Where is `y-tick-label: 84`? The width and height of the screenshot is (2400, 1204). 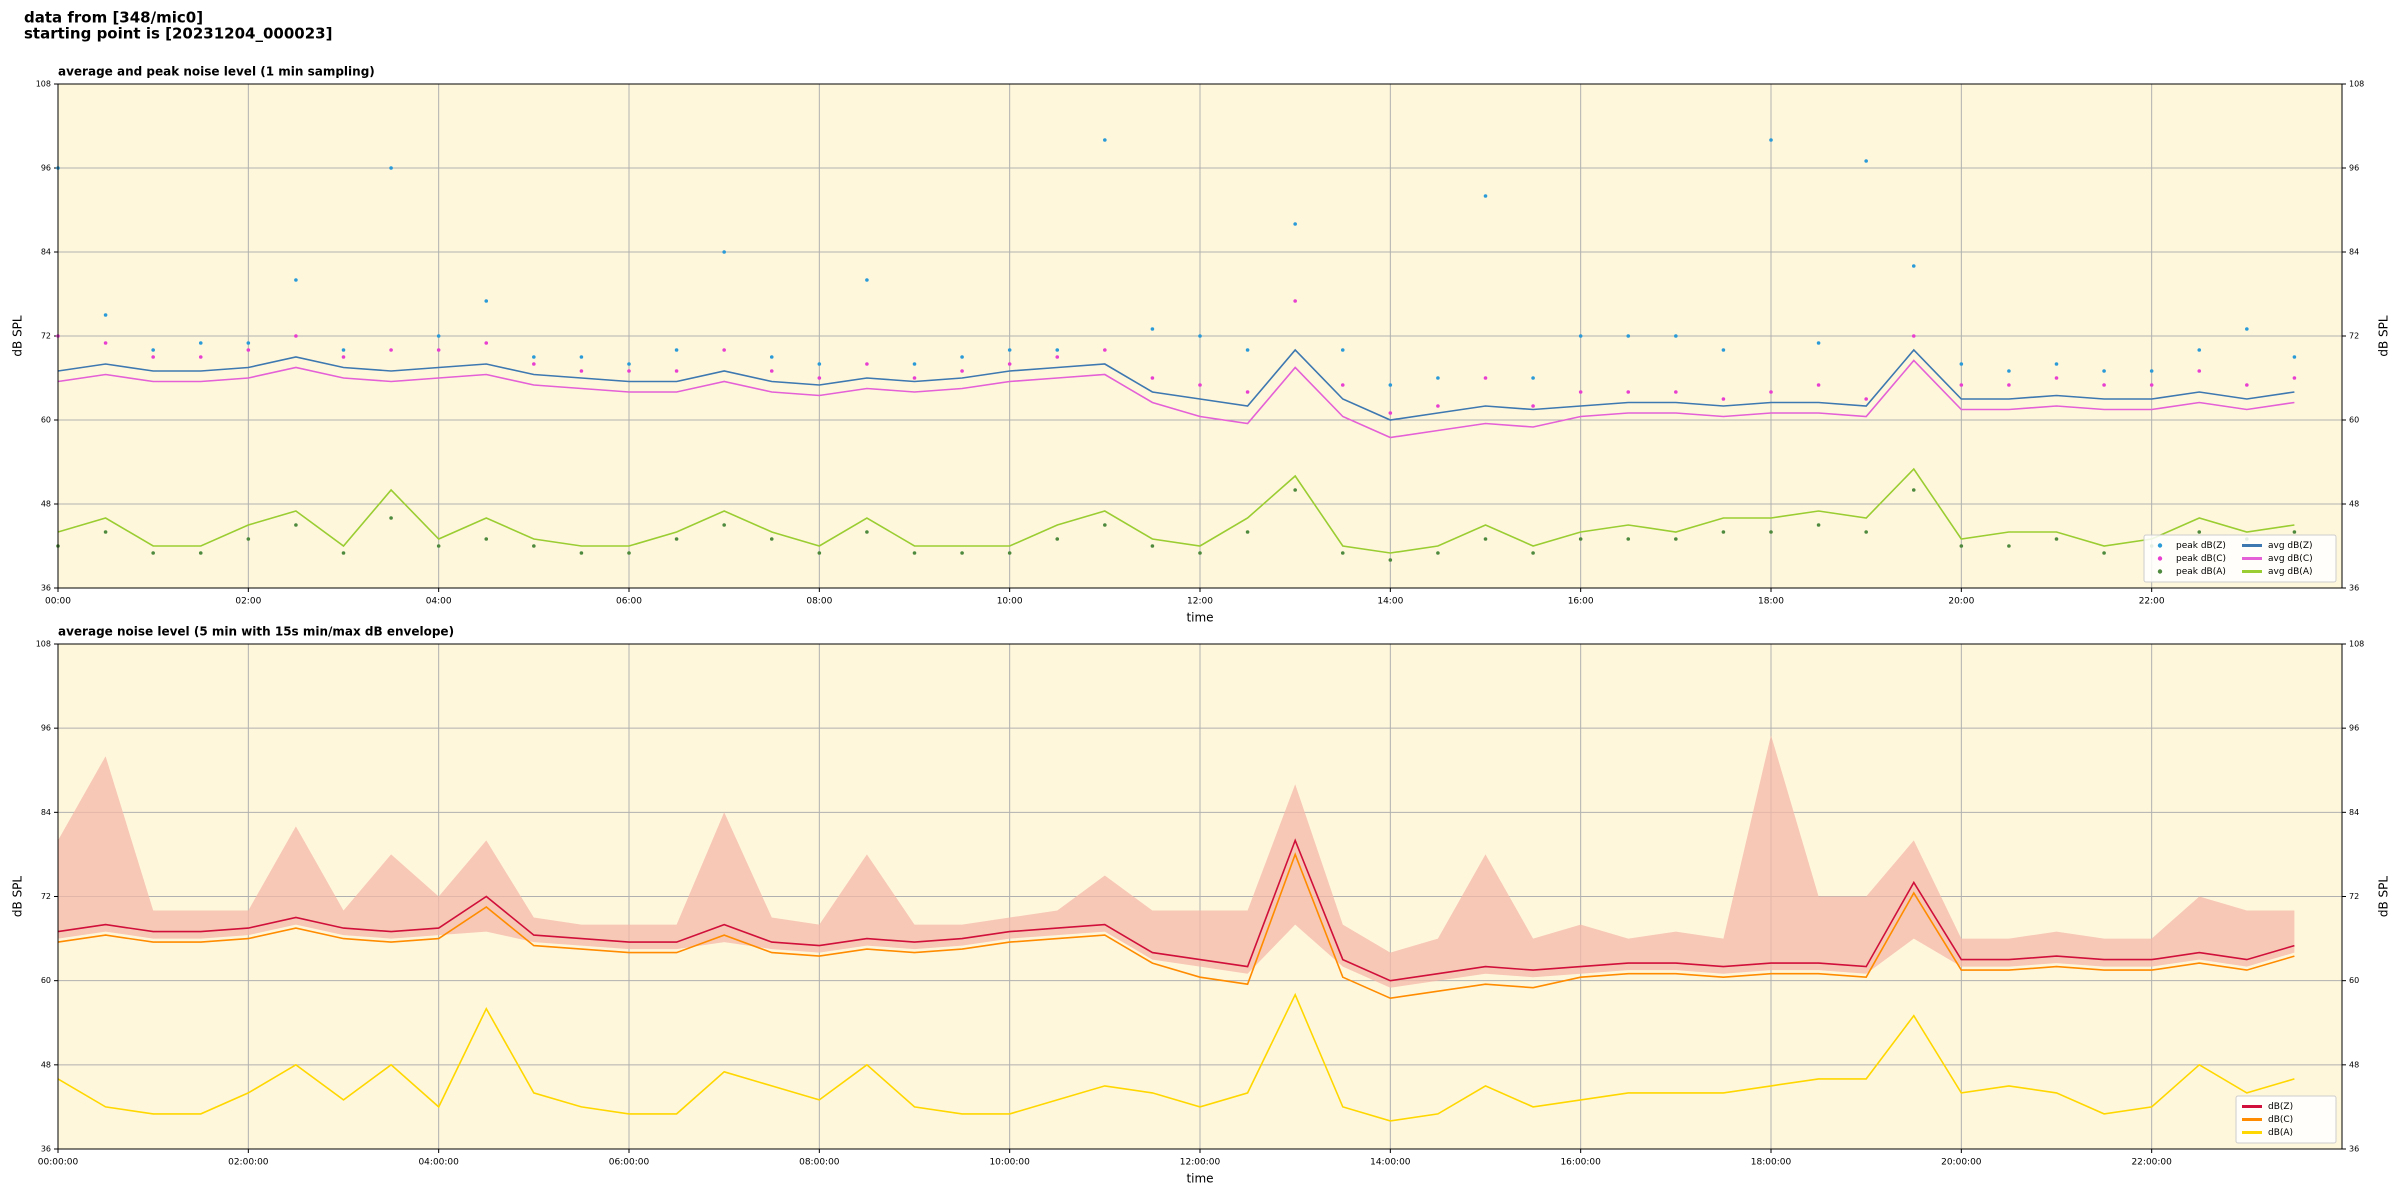
y-tick-label: 84 is located at coordinates (46, 812).